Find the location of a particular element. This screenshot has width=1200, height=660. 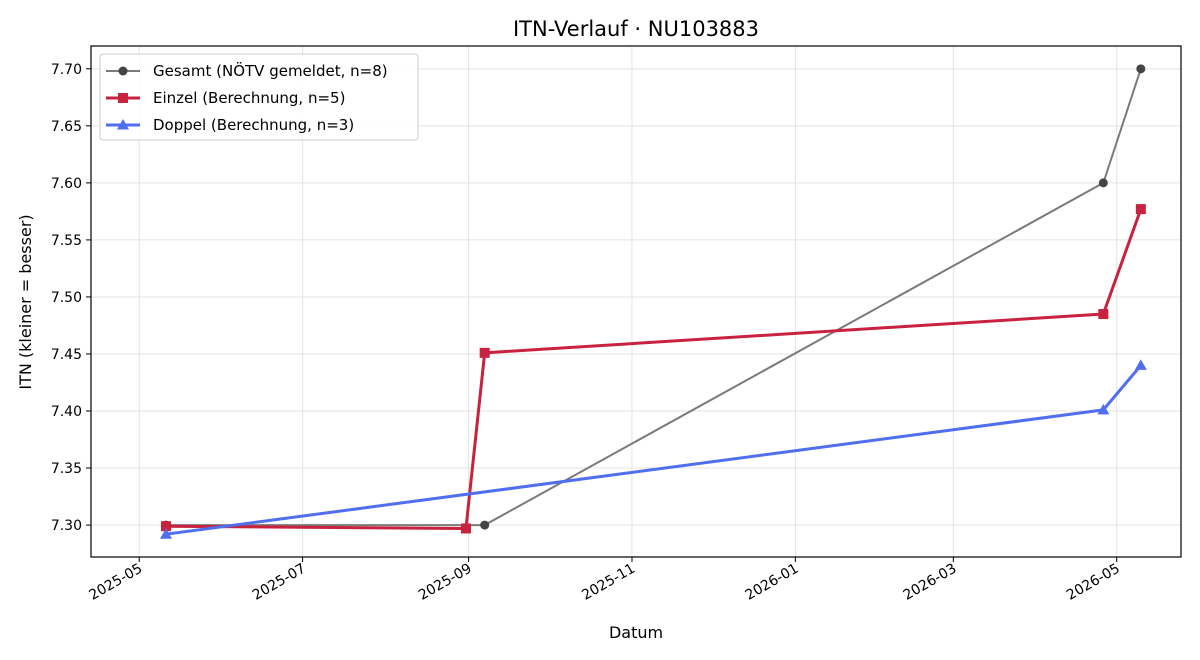

chart-title: ITN-Verlauf · NU103883 is located at coordinates (636, 29).